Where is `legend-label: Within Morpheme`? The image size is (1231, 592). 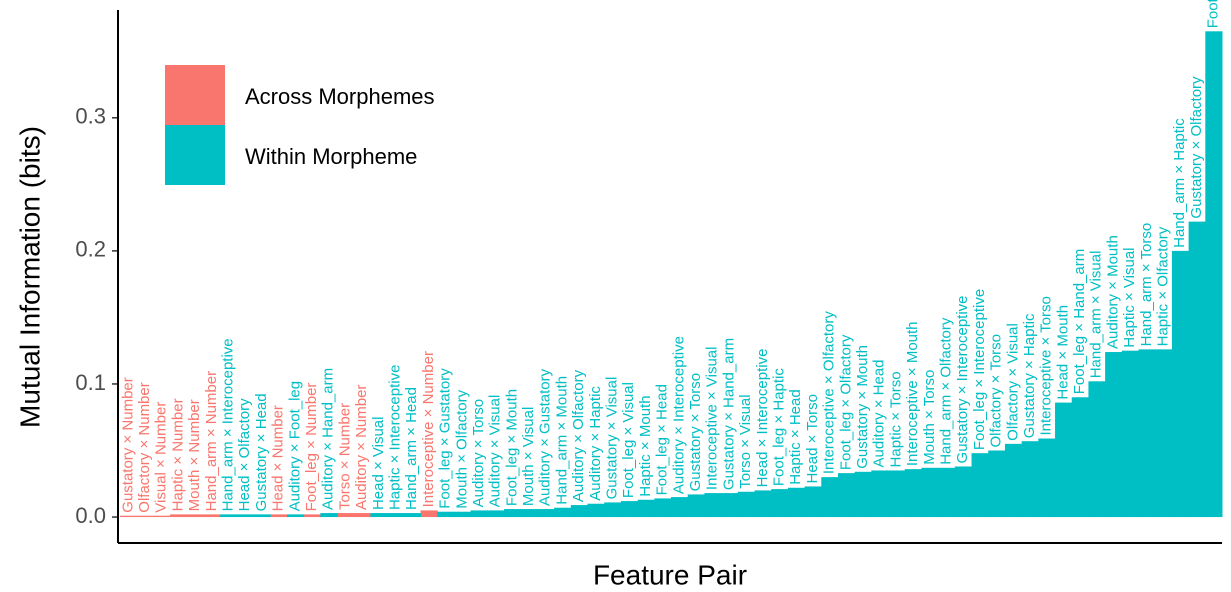
legend-label: Within Morpheme is located at coordinates (331, 156).